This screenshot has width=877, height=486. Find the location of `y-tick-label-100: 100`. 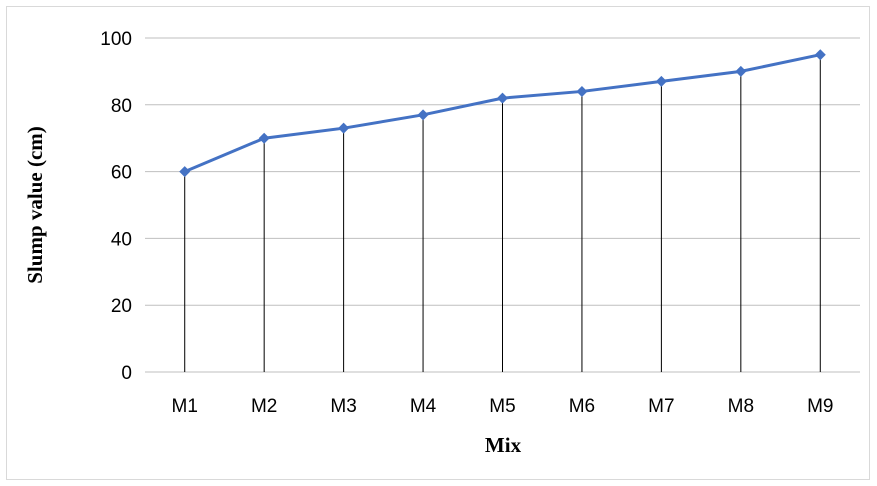

y-tick-label-100: 100 is located at coordinates (116, 39).